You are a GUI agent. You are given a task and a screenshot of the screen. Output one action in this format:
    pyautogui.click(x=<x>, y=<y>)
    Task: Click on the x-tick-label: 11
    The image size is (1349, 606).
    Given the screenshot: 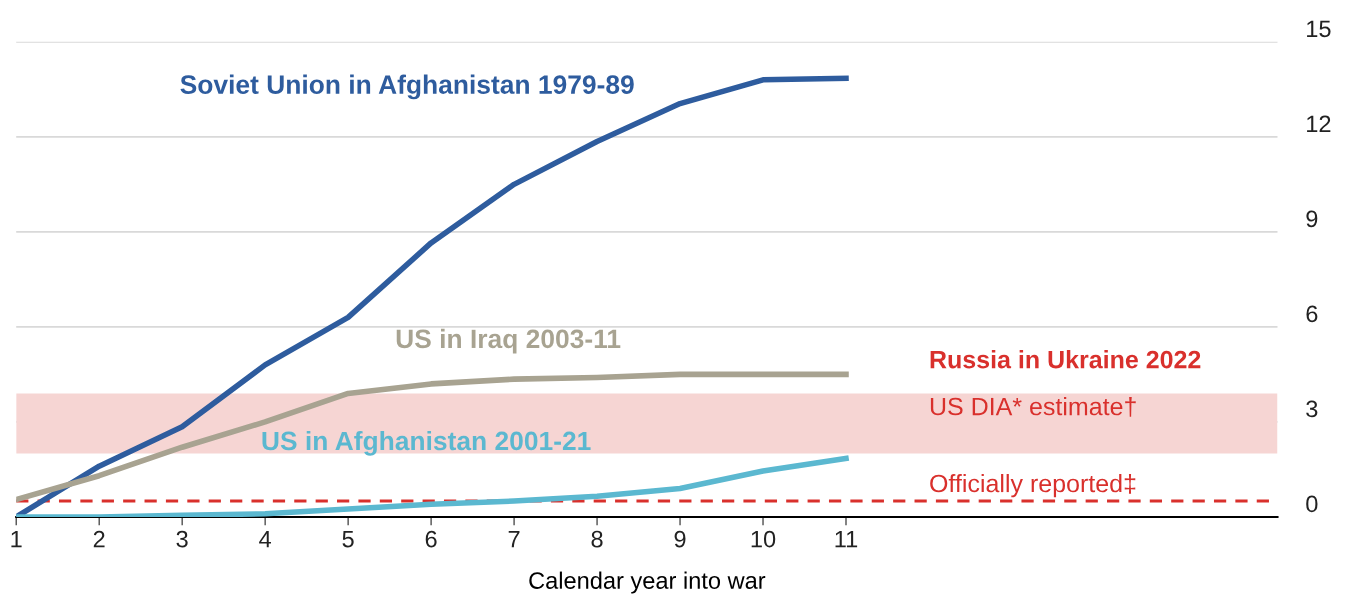 What is the action you would take?
    pyautogui.click(x=846, y=539)
    